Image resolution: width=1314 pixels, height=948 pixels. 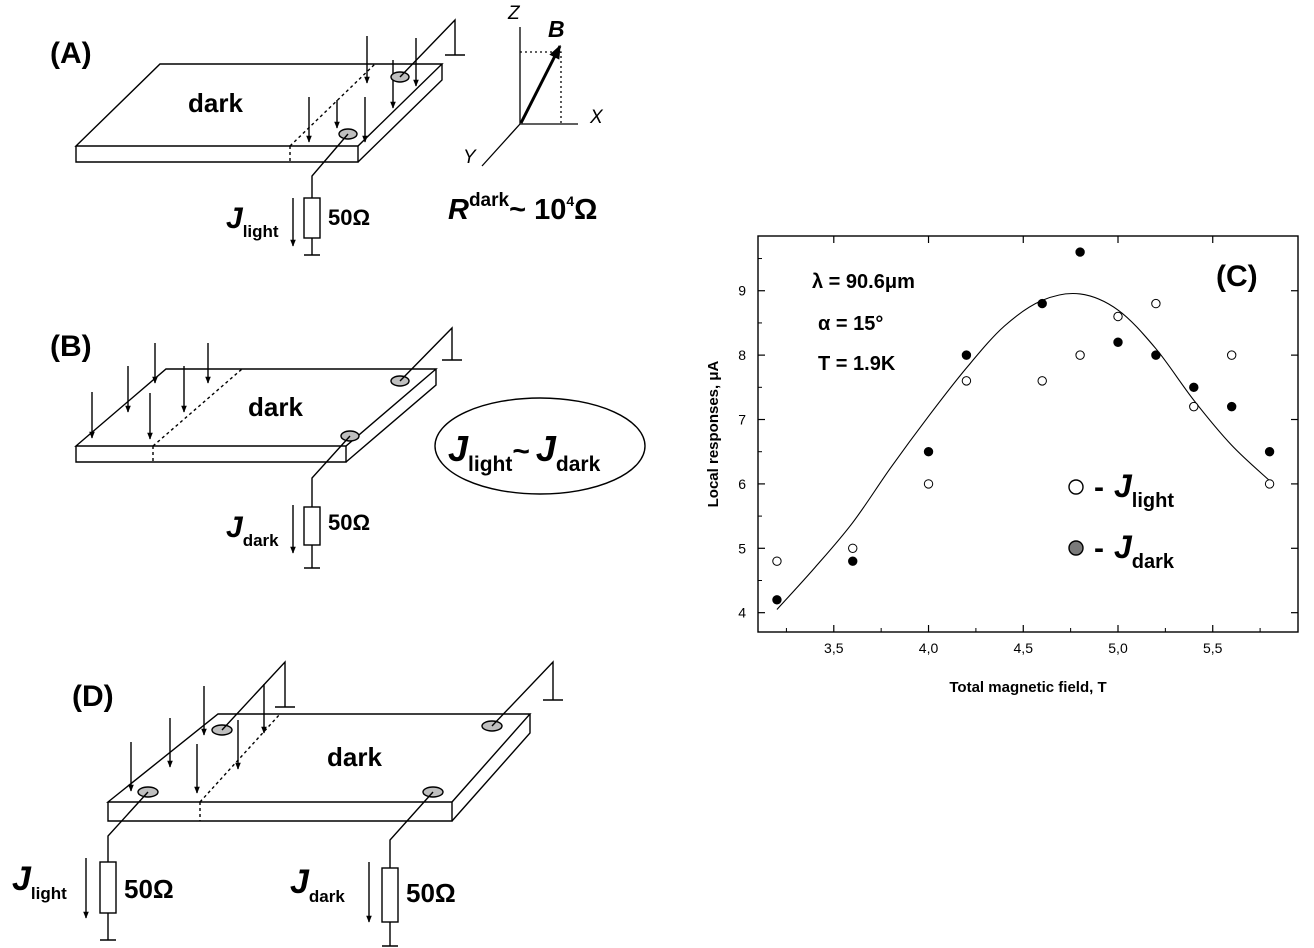 What do you see at coordinates (431, 893) in the screenshot?
I see `load-label-d-right: 50Ω` at bounding box center [431, 893].